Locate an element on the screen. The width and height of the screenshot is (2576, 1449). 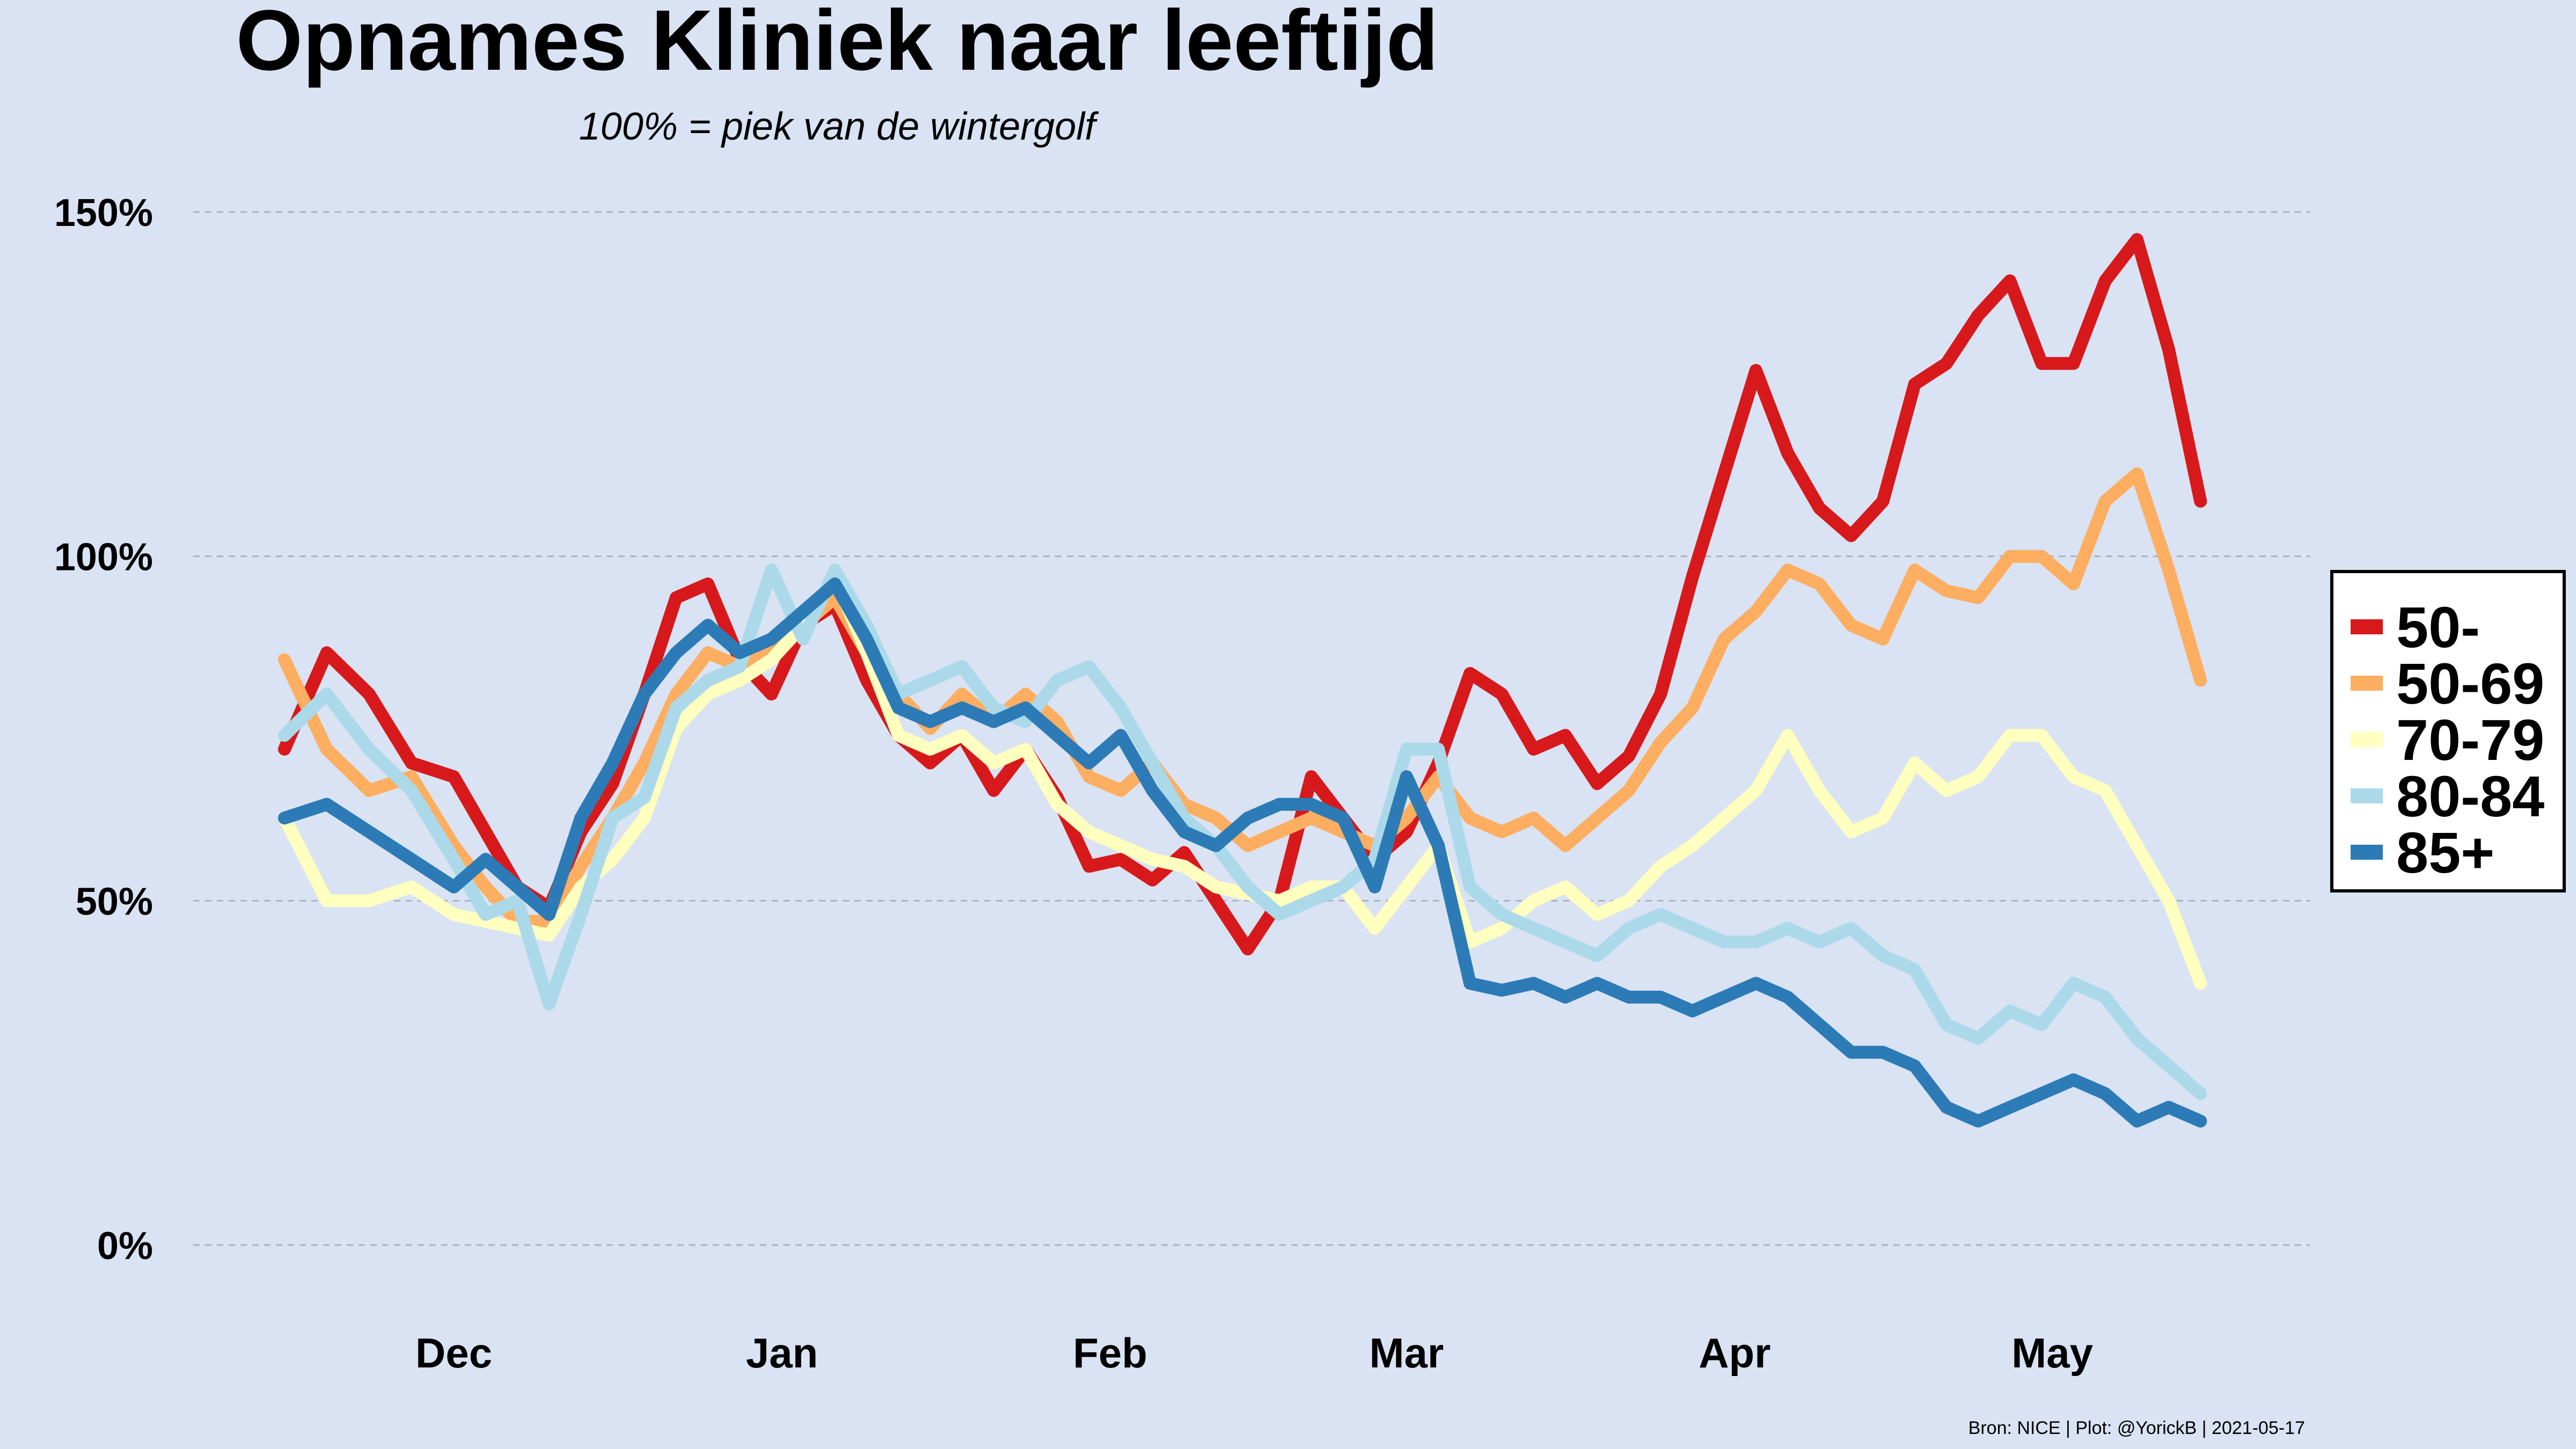
legend-label: 85+ is located at coordinates (2445, 852).